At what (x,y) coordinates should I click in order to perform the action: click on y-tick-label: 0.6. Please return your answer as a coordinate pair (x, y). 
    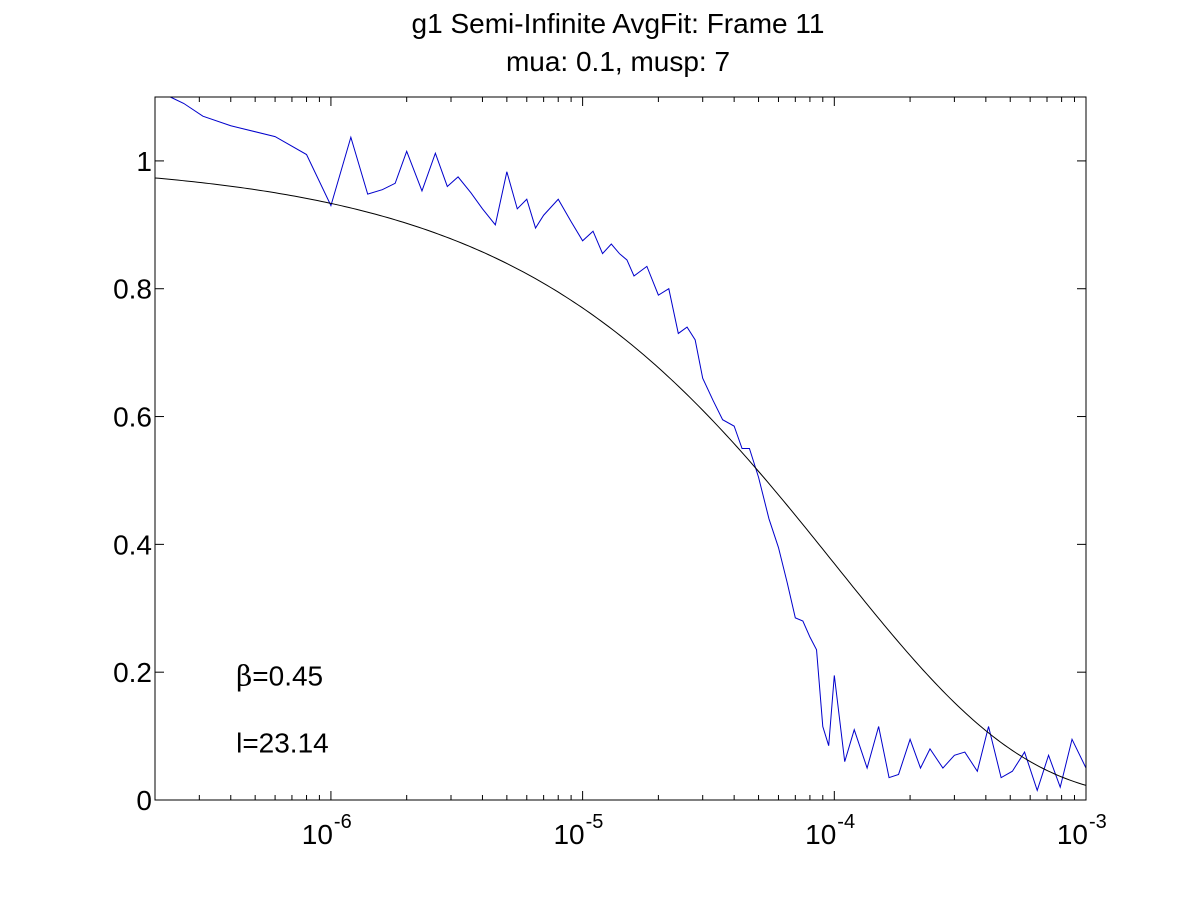
    Looking at the image, I should click on (132, 417).